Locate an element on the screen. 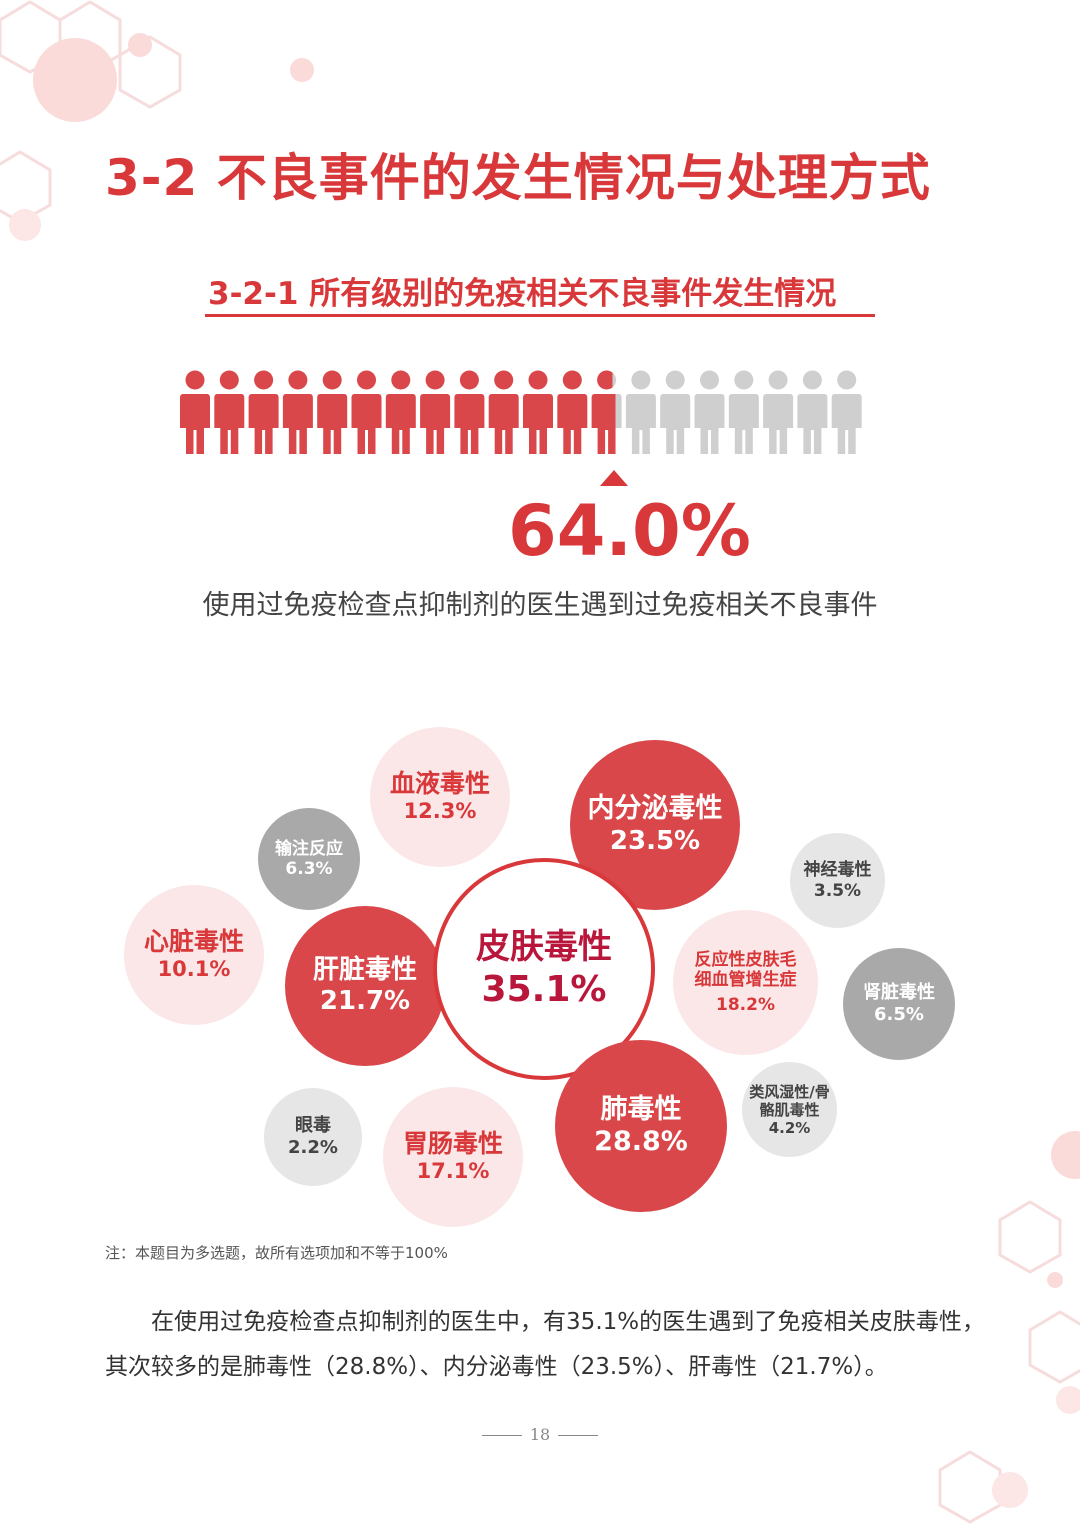 This screenshot has width=1080, height=1526. incidence-description: 使用过免疫检查点抑制剂的医生遇到过免疫相关不良事件 is located at coordinates (540, 605).